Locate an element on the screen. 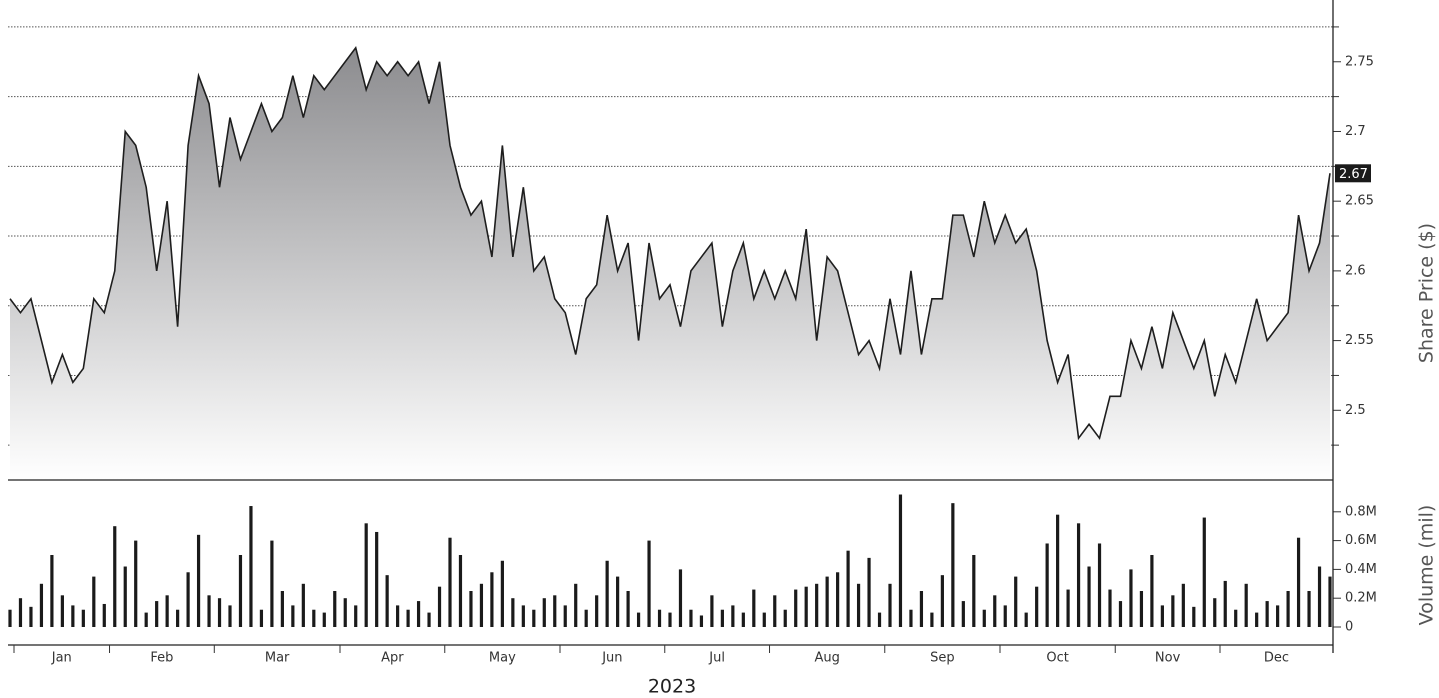 Image resolution: width=1439 pixels, height=698 pixels. y-axis-label: Share Price ($) is located at coordinates (1427, 293).